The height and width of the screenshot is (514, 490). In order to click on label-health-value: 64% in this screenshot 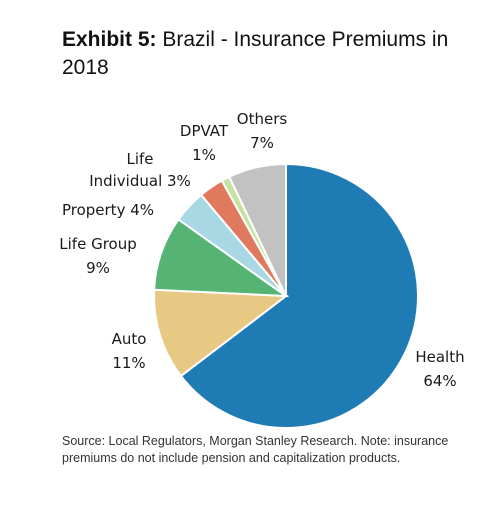, I will do `click(439, 381)`.